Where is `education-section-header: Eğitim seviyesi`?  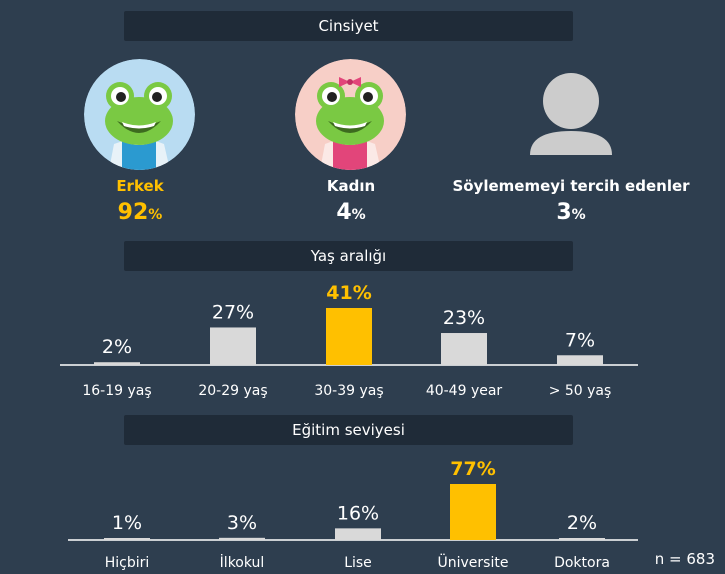 education-section-header: Eğitim seviyesi is located at coordinates (348, 430).